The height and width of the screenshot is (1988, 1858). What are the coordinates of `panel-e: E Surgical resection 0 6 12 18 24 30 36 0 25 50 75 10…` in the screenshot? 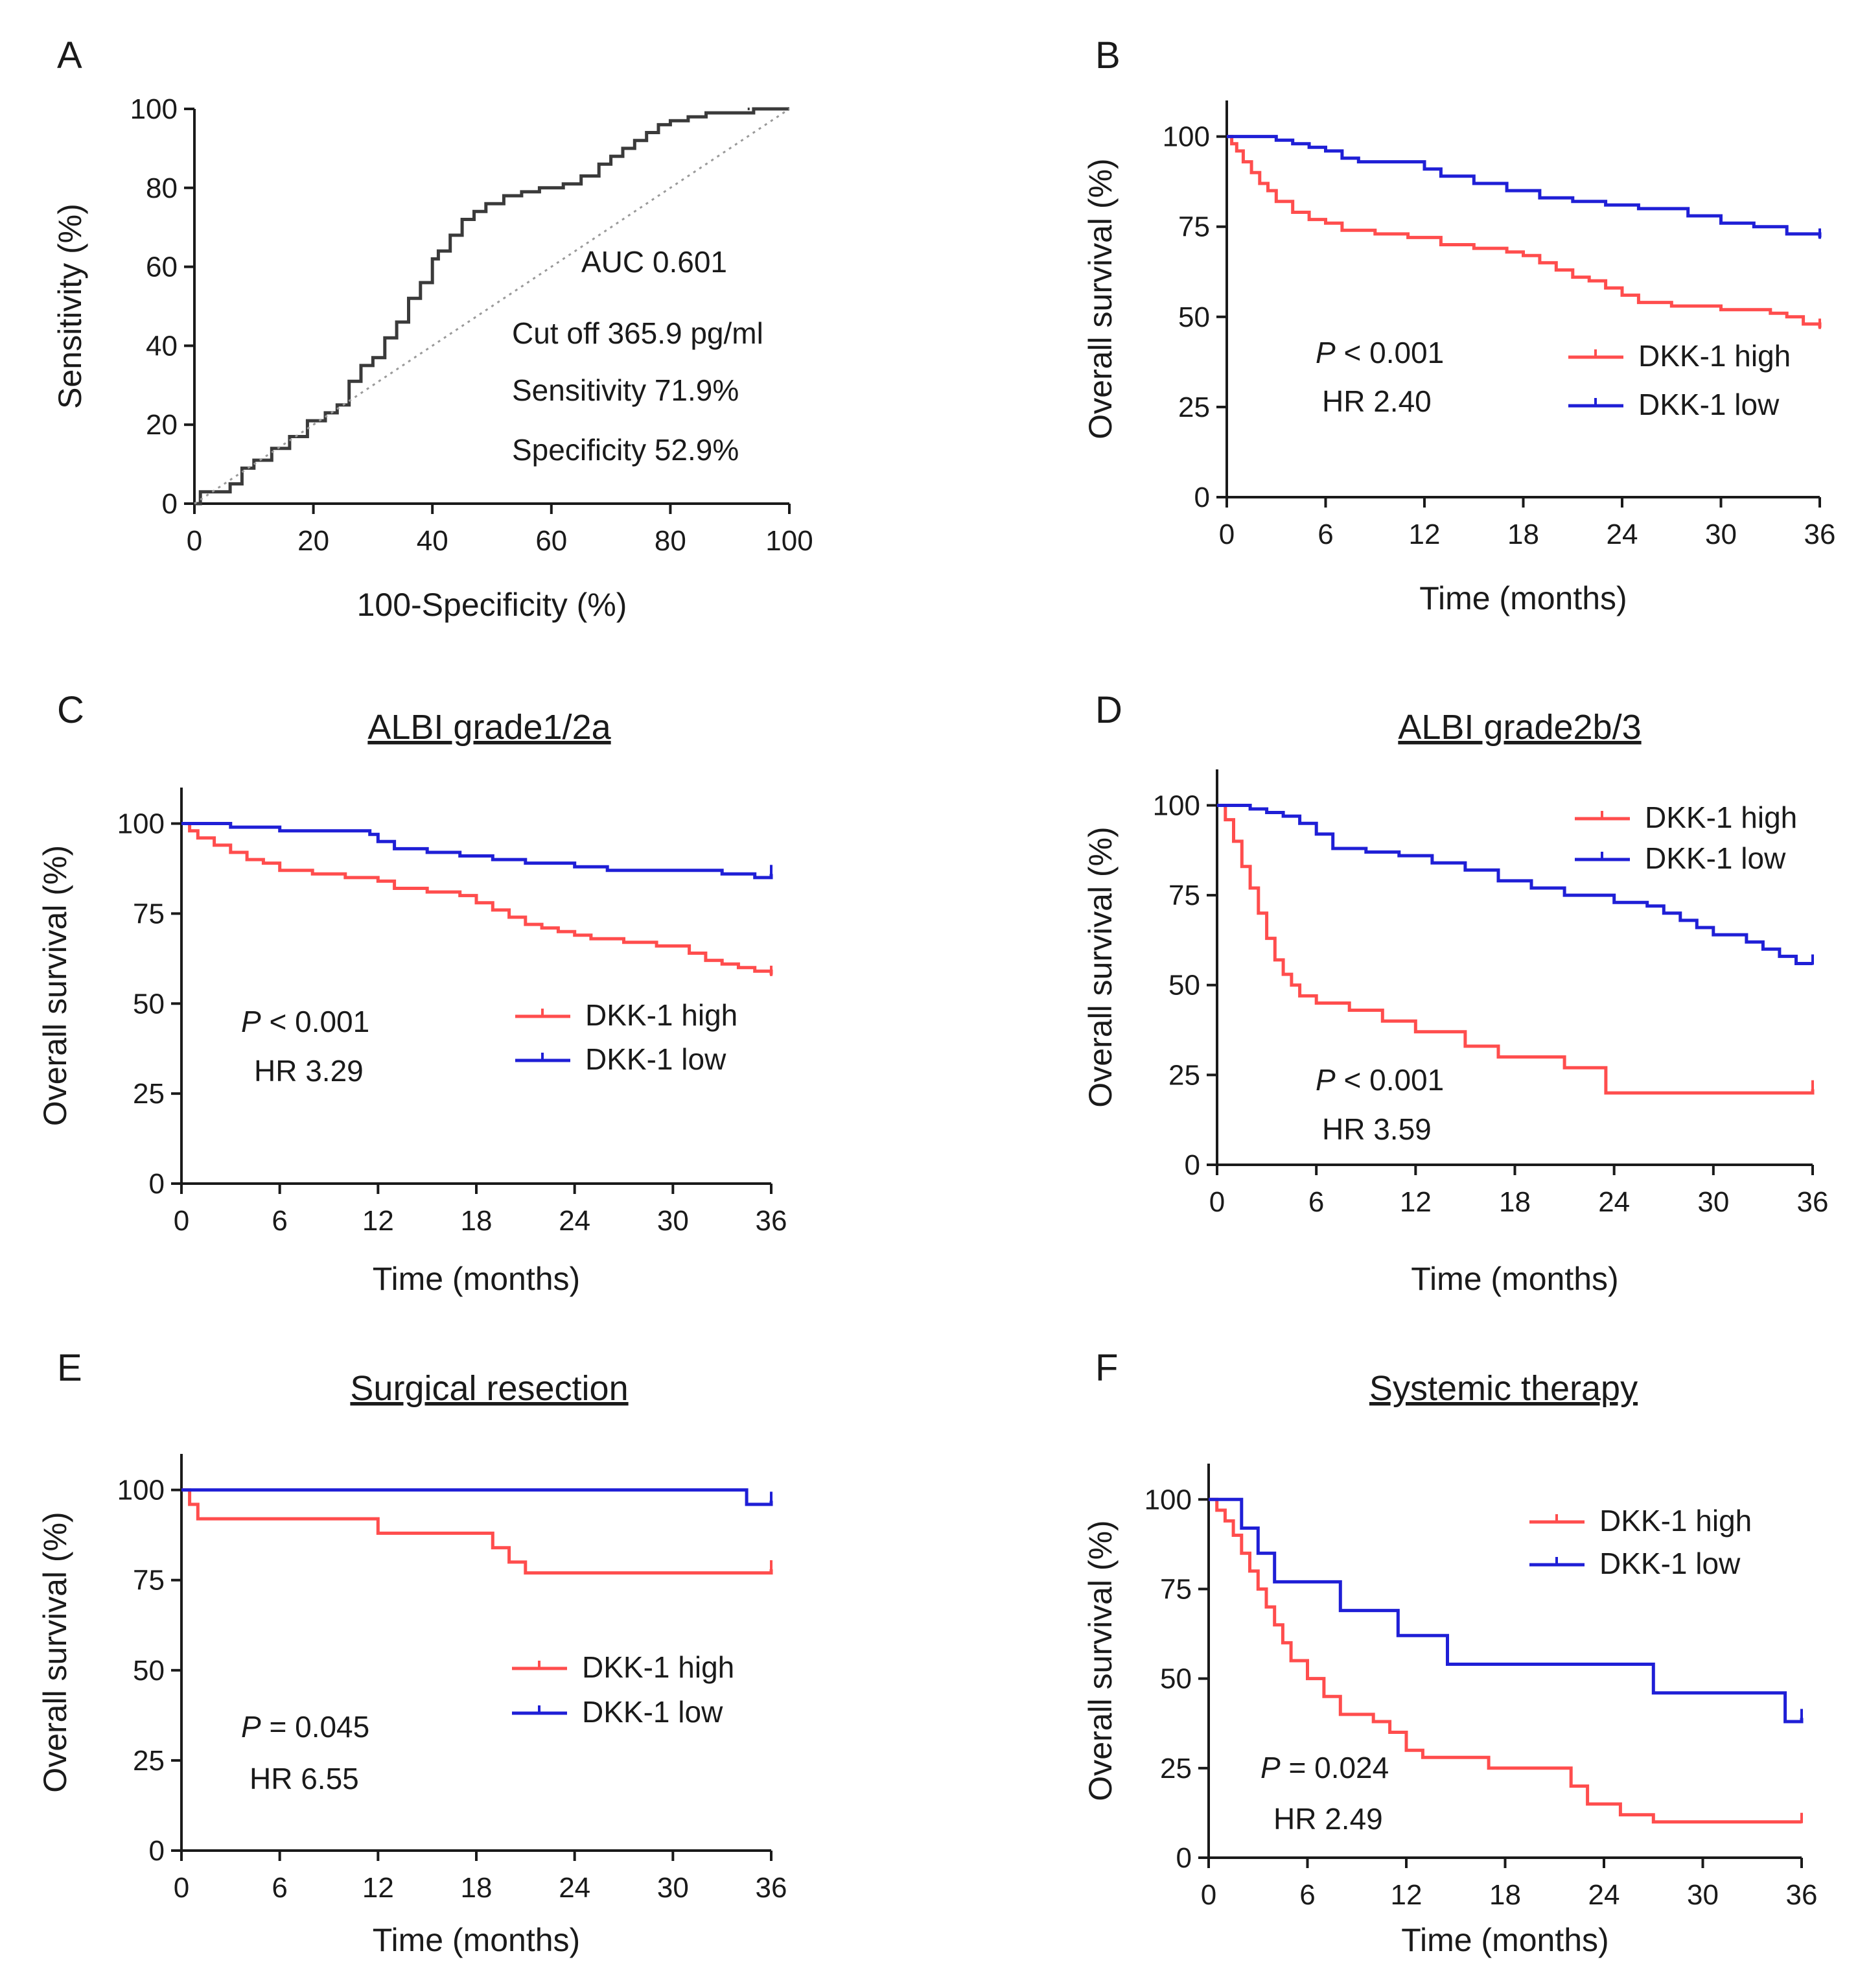 It's located at (412, 1653).